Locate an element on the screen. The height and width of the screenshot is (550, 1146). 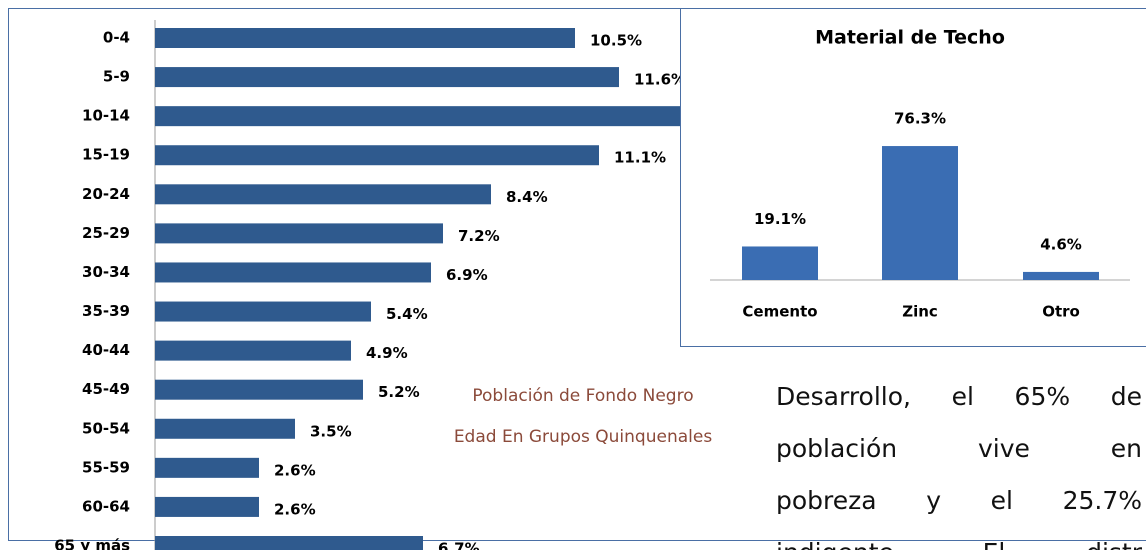
data-label: 6.7% is located at coordinates (459, 545).